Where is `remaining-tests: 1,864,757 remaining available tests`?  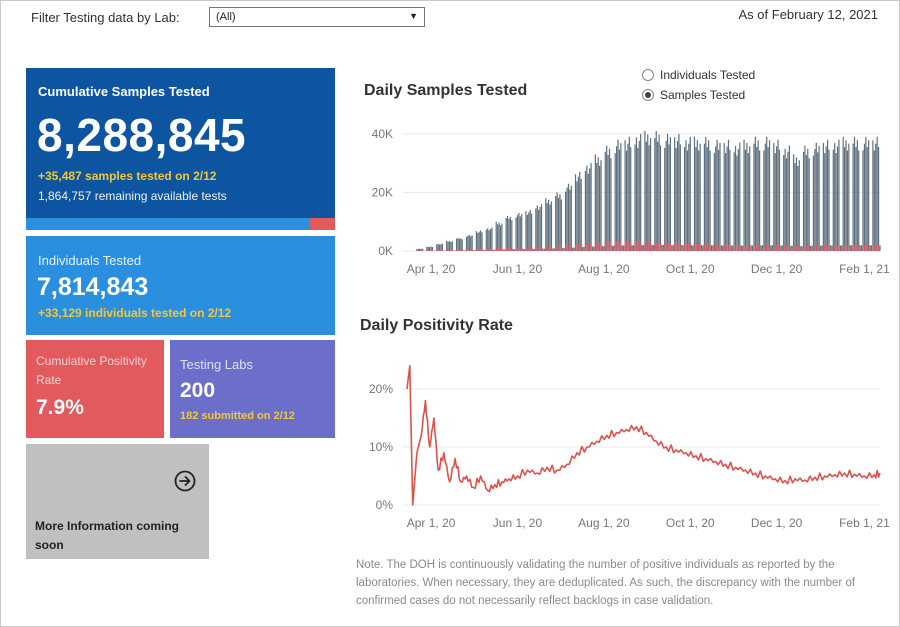
remaining-tests: 1,864,757 remaining available tests is located at coordinates (132, 196).